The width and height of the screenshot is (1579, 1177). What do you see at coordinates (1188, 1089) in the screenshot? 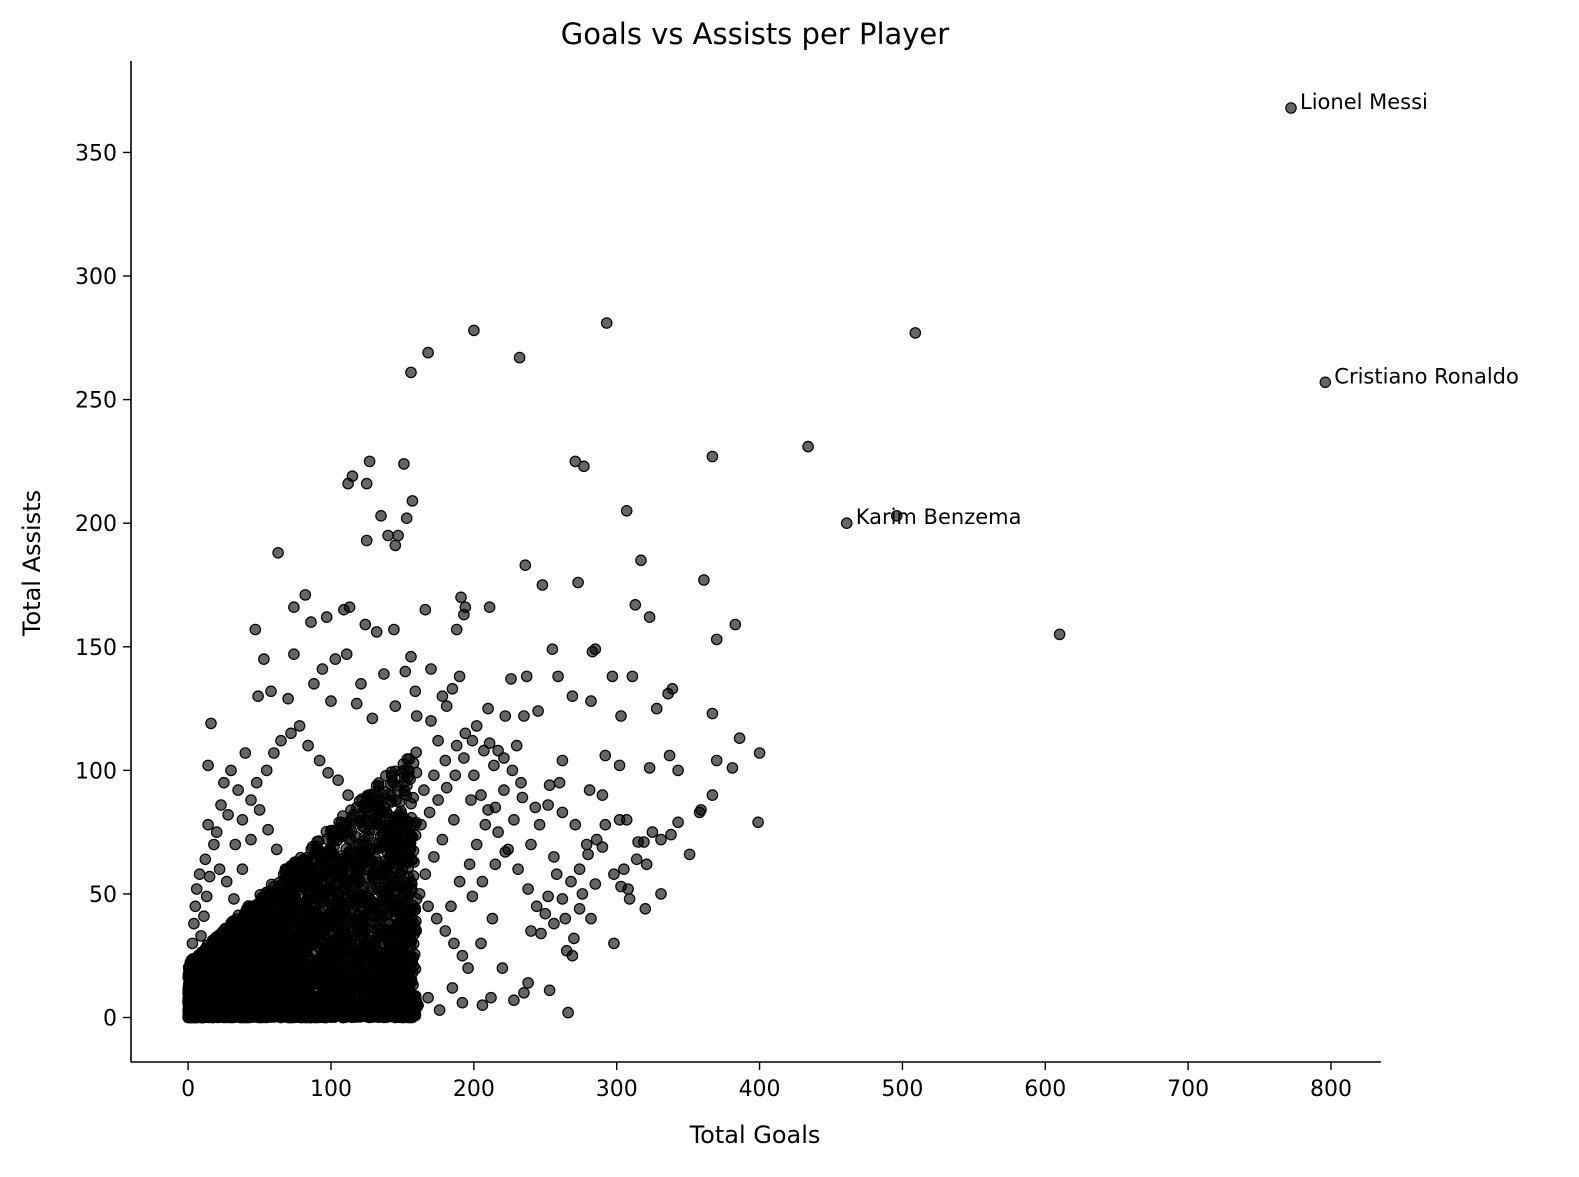
I see `x-tick-label: 700` at bounding box center [1188, 1089].